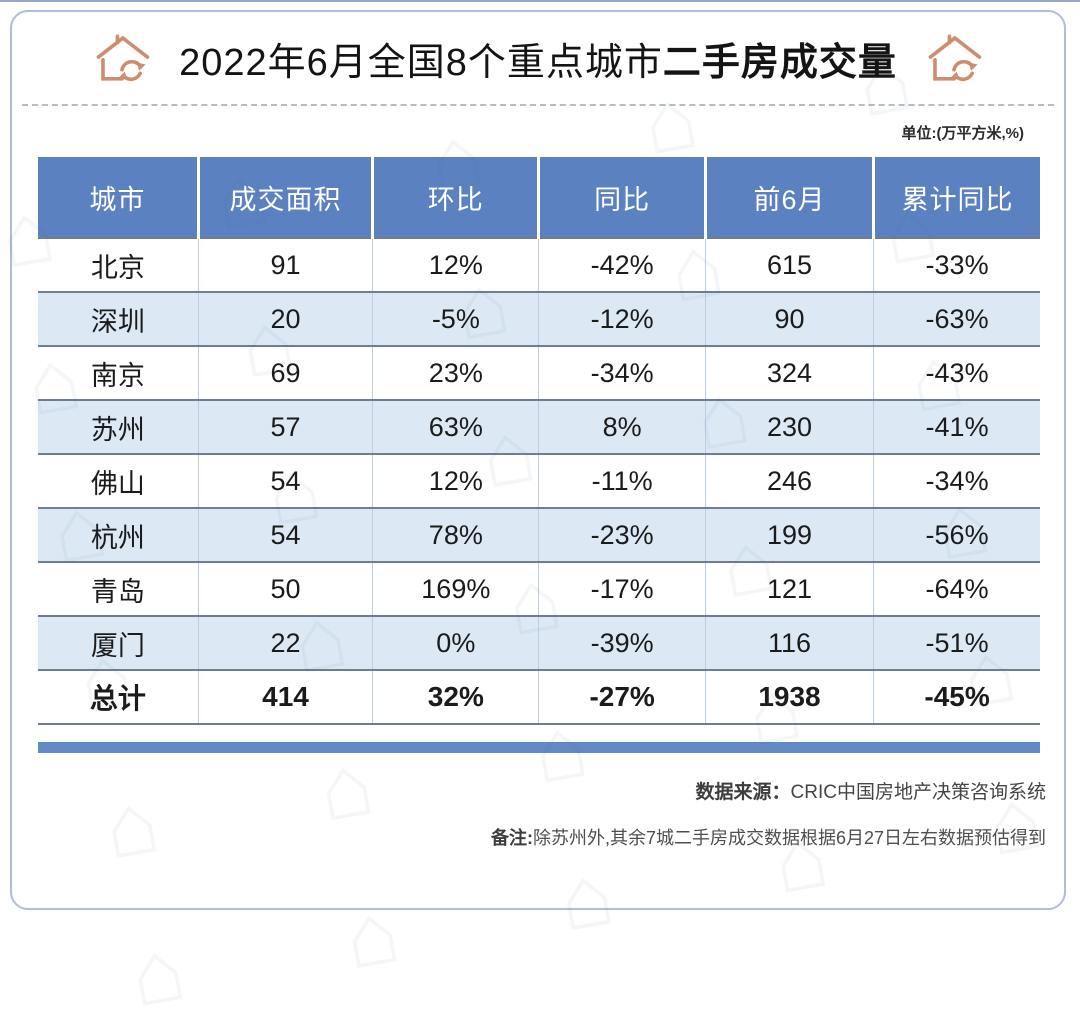 This screenshot has height=1030, width=1080. Describe the element at coordinates (622, 373) in the screenshot. I see `cell-yoy: -34%` at that location.